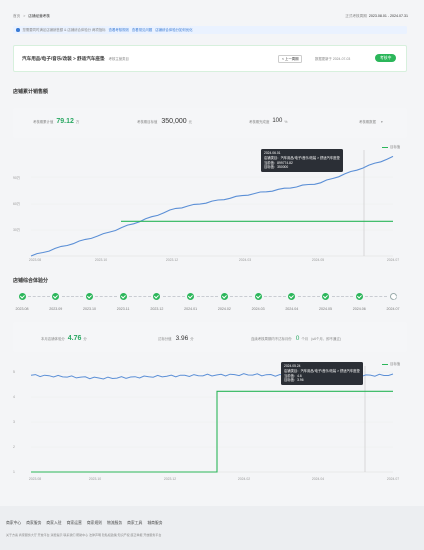 This screenshot has width=424, height=550. Describe the element at coordinates (192, 338) in the screenshot. I see `exp-target-unit: 分` at that location.